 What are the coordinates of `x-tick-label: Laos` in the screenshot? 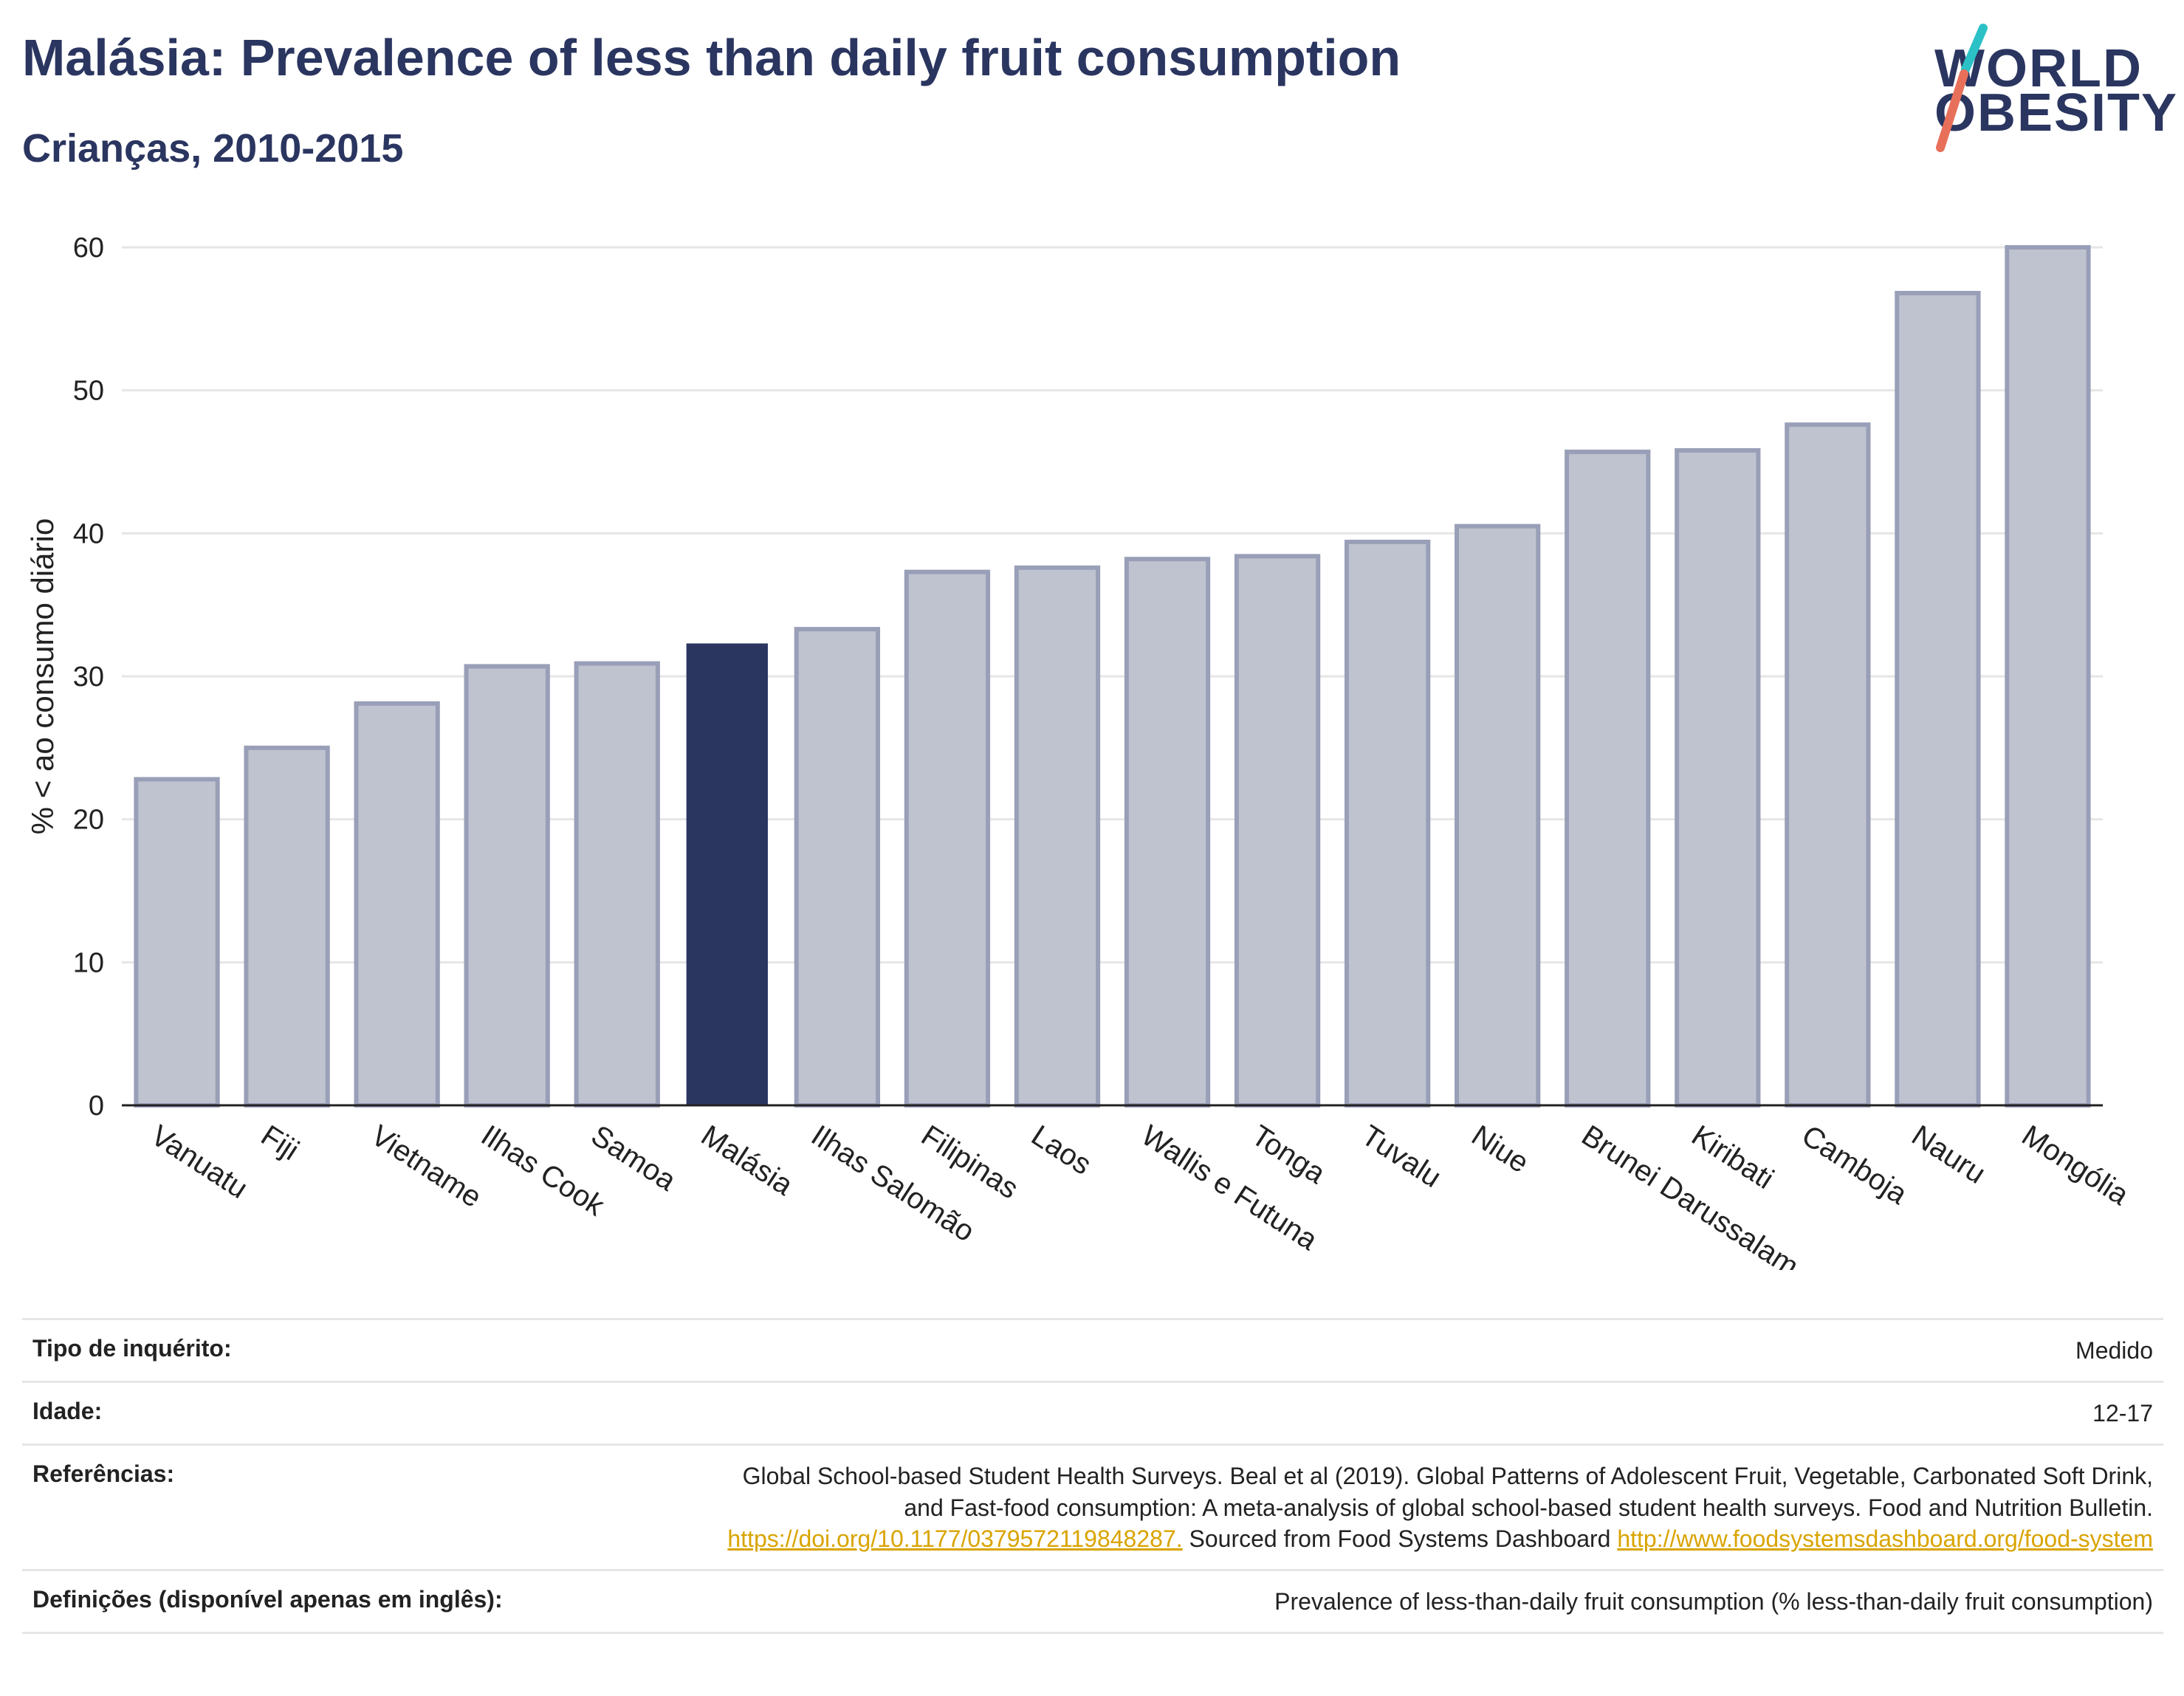 It's located at (1062, 1150).